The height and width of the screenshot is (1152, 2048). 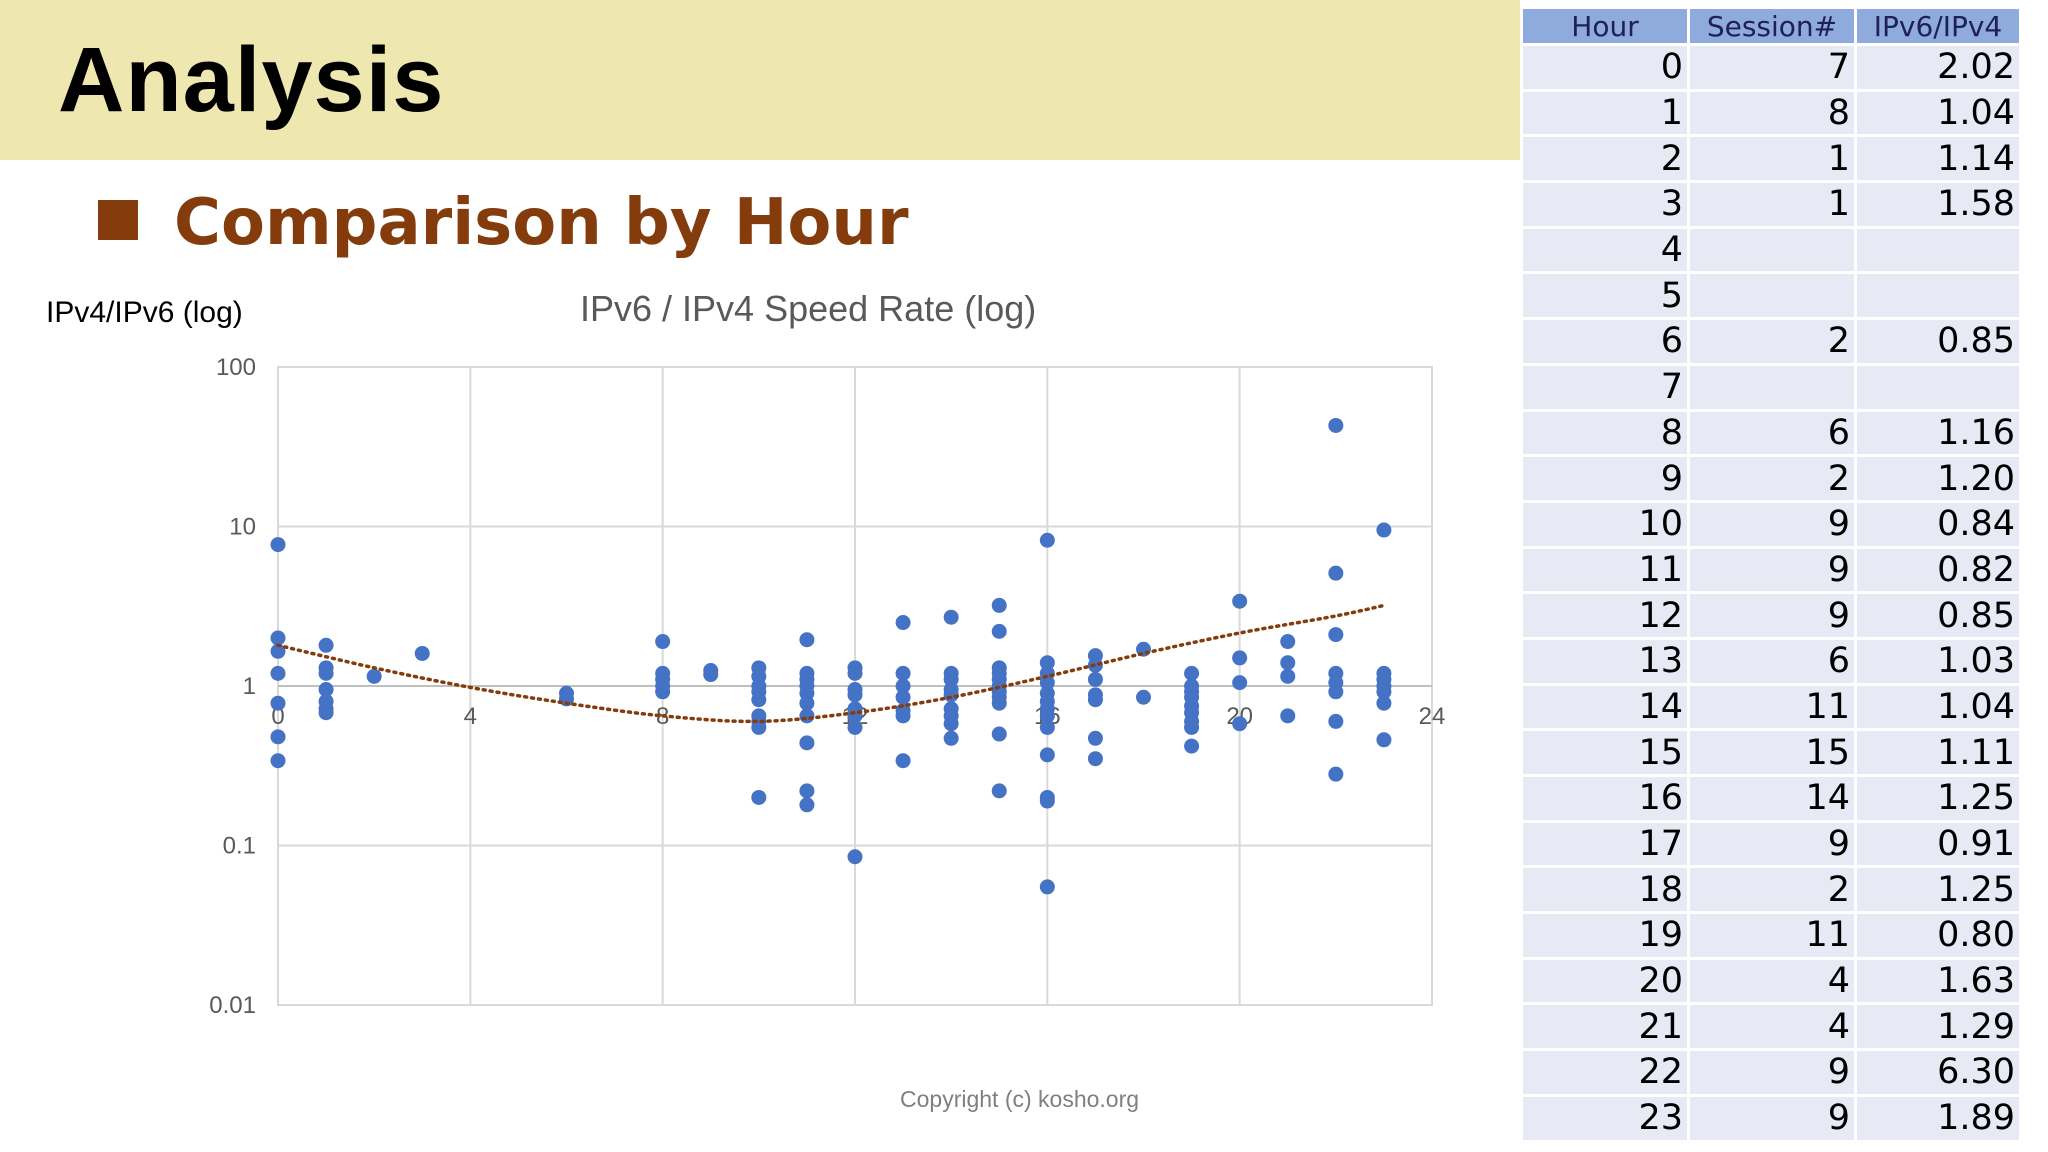 I want to click on table-row: 12 9 0.85, so click(x=1771, y=615).